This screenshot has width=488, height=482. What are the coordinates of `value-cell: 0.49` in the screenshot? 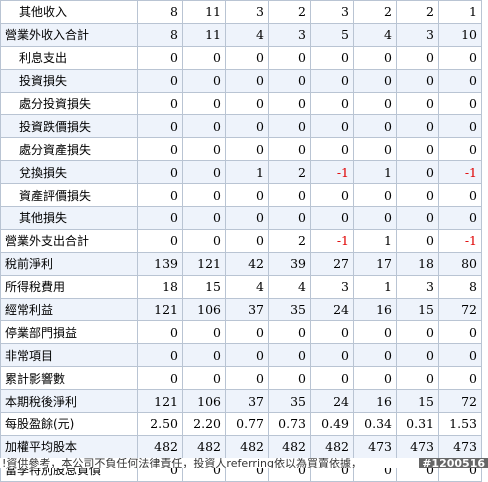 It's located at (332, 424).